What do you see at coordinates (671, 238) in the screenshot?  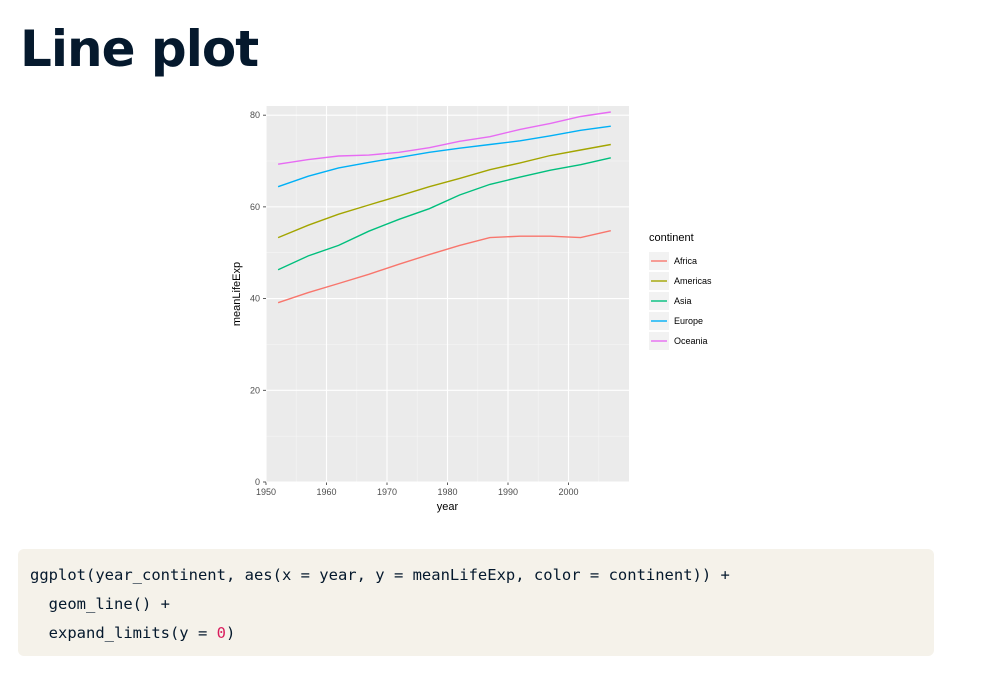 I see `legend-title: continent` at bounding box center [671, 238].